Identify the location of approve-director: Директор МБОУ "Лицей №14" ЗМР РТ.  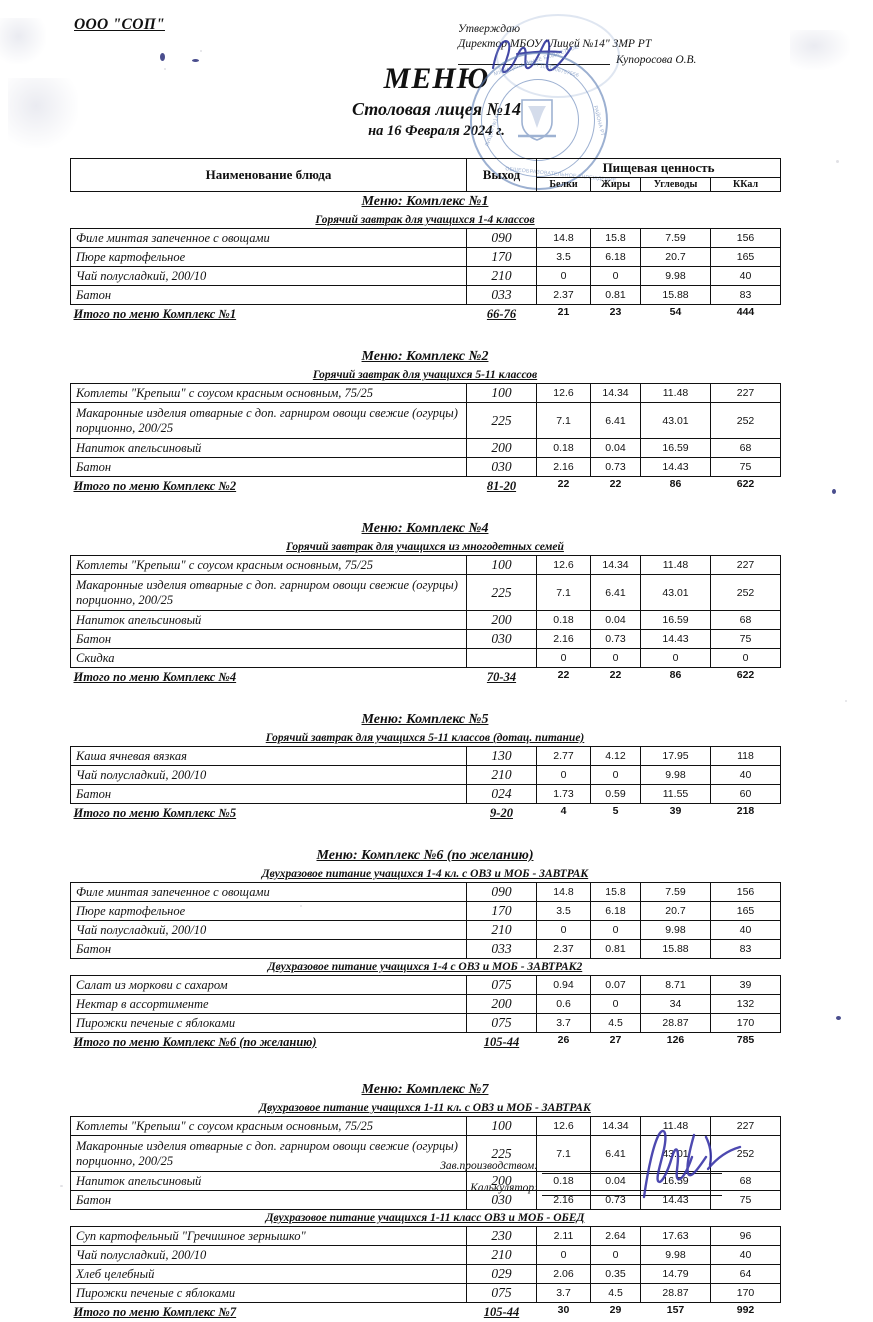
(555, 44).